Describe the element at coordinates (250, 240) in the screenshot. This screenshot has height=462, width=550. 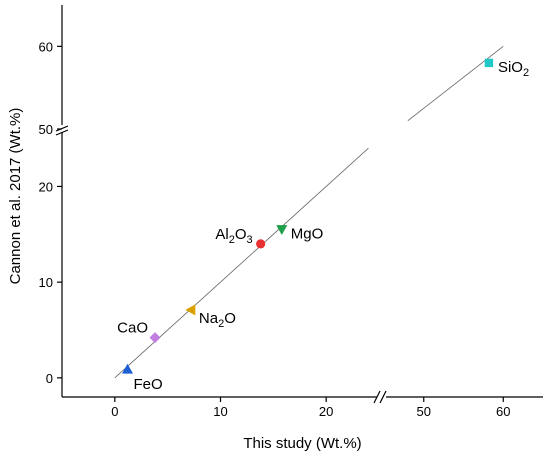
I see `label-subscript: 3` at that location.